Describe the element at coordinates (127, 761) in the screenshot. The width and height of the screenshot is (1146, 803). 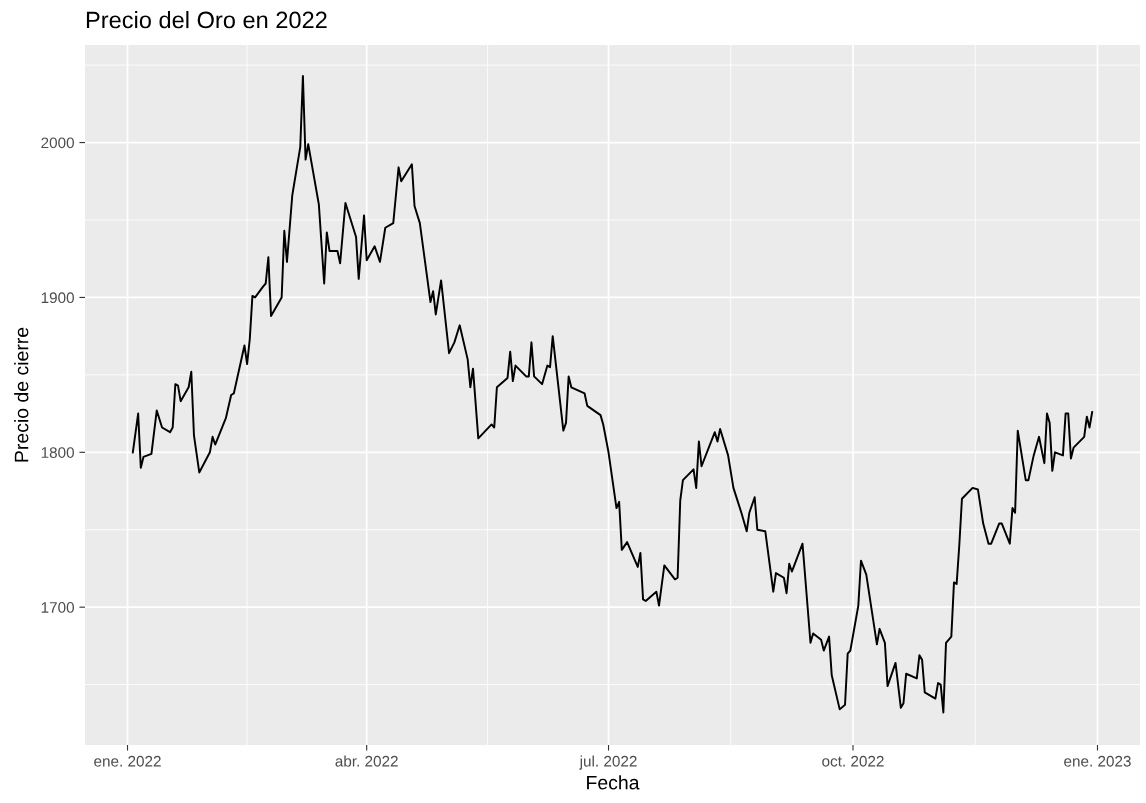
I see `x-tick-label: ene. 2022` at that location.